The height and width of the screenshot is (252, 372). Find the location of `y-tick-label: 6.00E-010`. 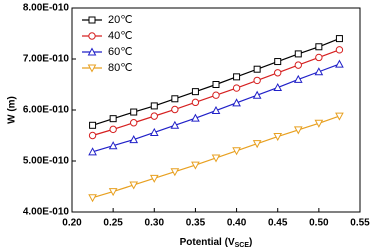

y-tick-label: 6.00E-010 is located at coordinates (46, 110).